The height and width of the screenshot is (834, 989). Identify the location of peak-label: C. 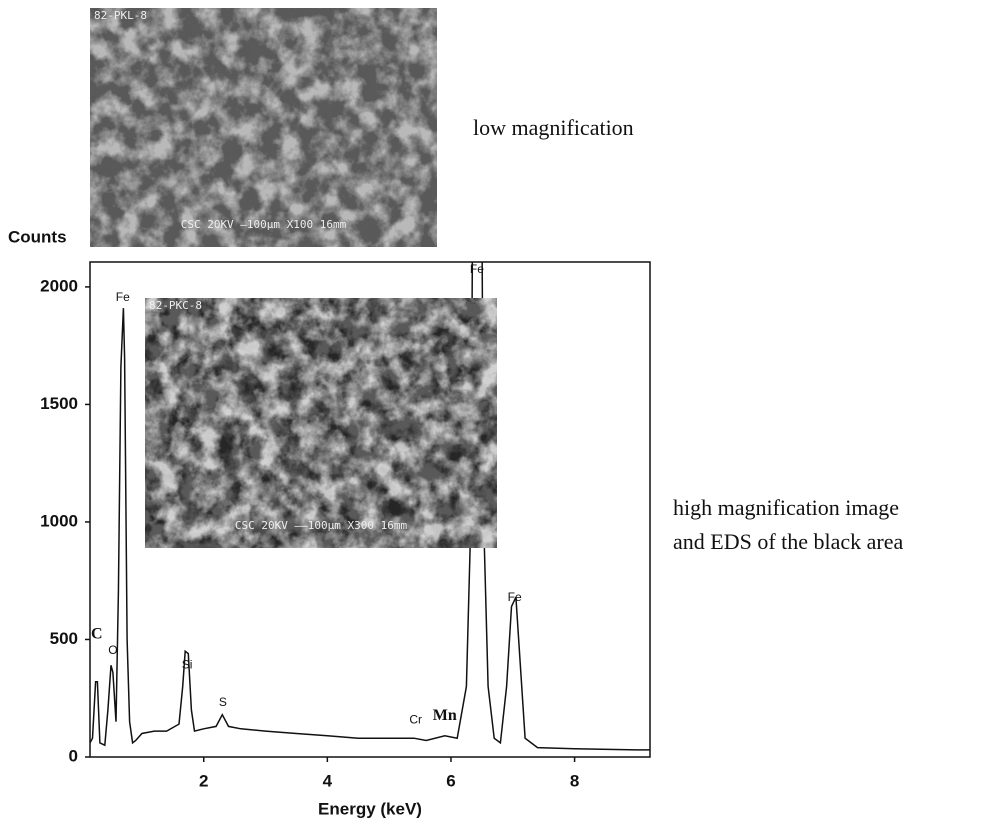
(97, 634).